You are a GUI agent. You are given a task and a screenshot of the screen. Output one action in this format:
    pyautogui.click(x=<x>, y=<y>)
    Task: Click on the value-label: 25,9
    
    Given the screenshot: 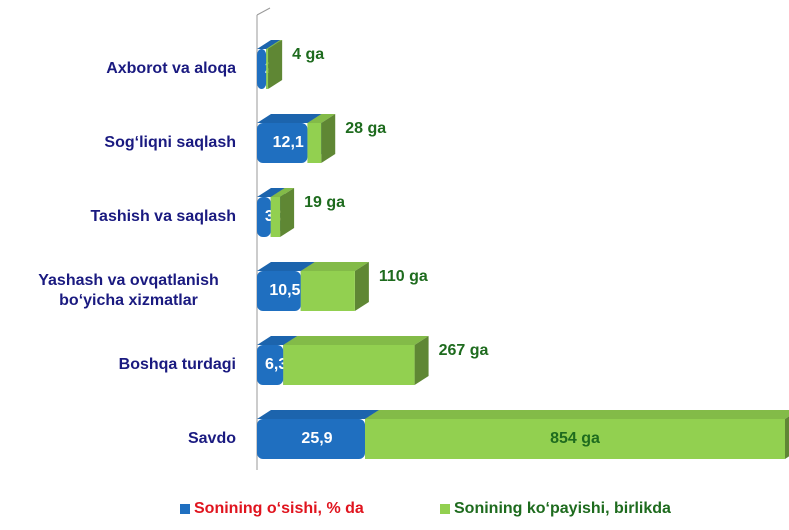 What is the action you would take?
    pyautogui.click(x=316, y=438)
    